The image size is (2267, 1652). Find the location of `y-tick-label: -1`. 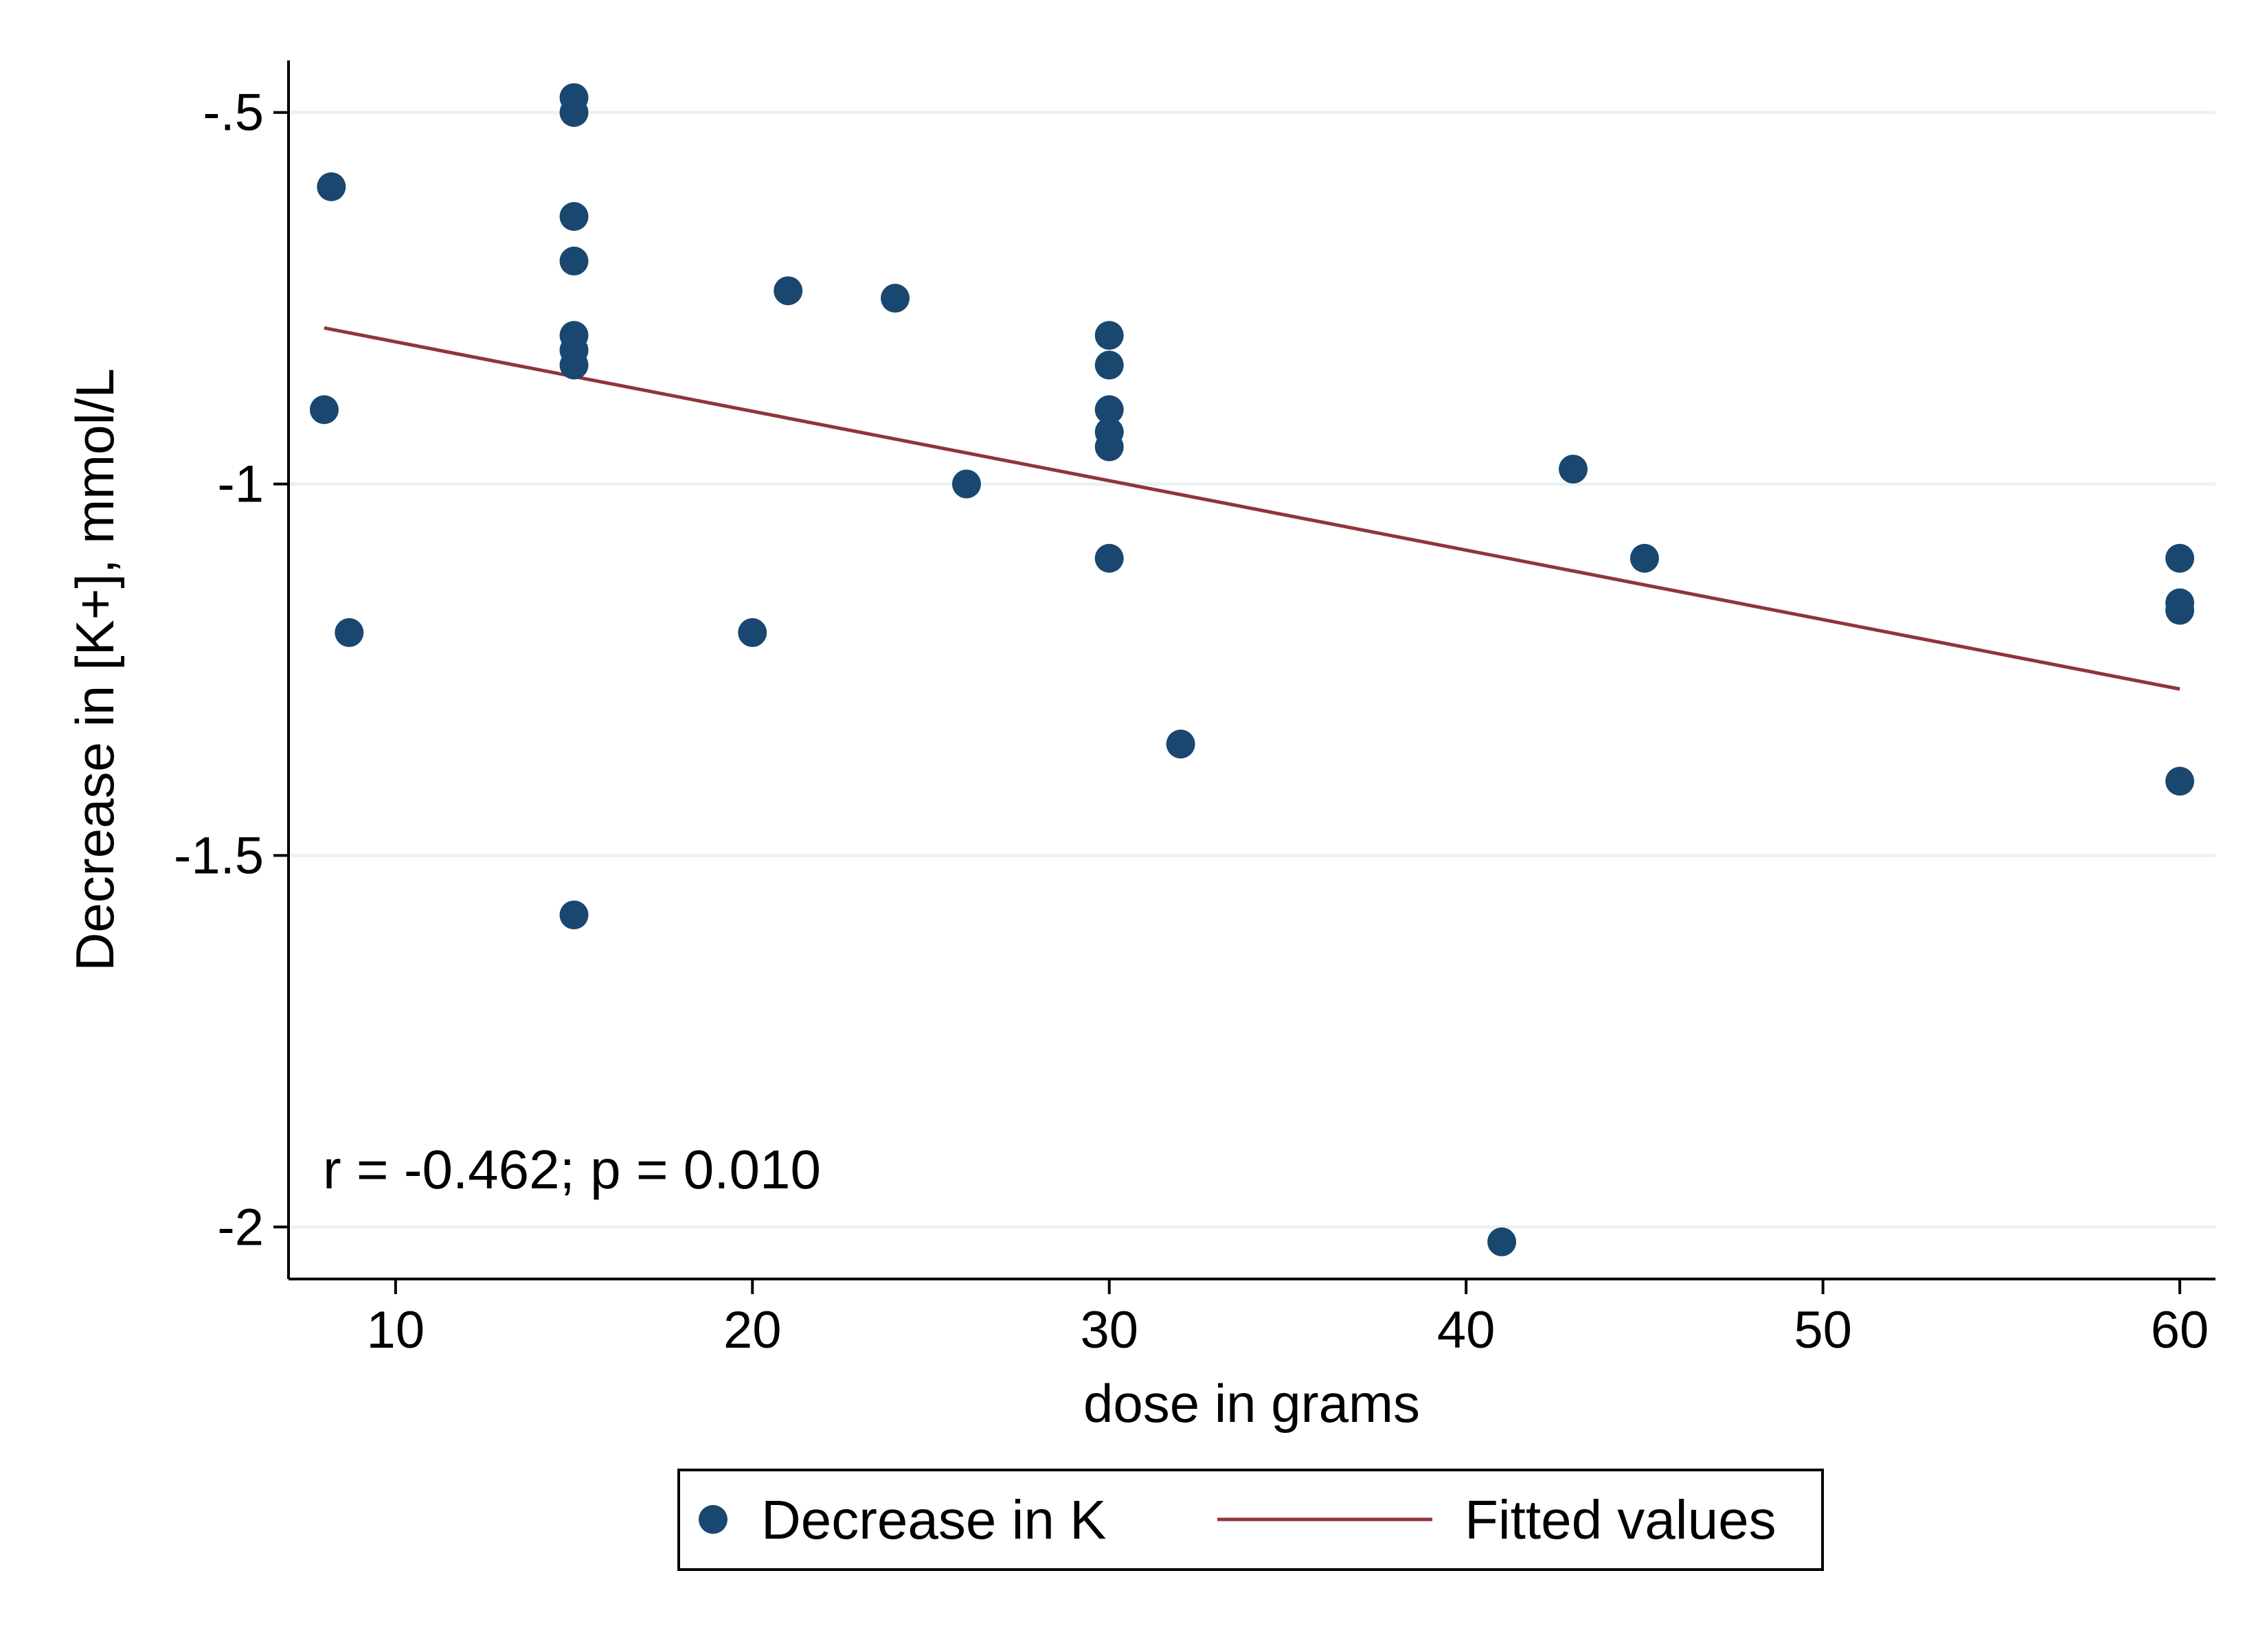

y-tick-label: -1 is located at coordinates (241, 484).